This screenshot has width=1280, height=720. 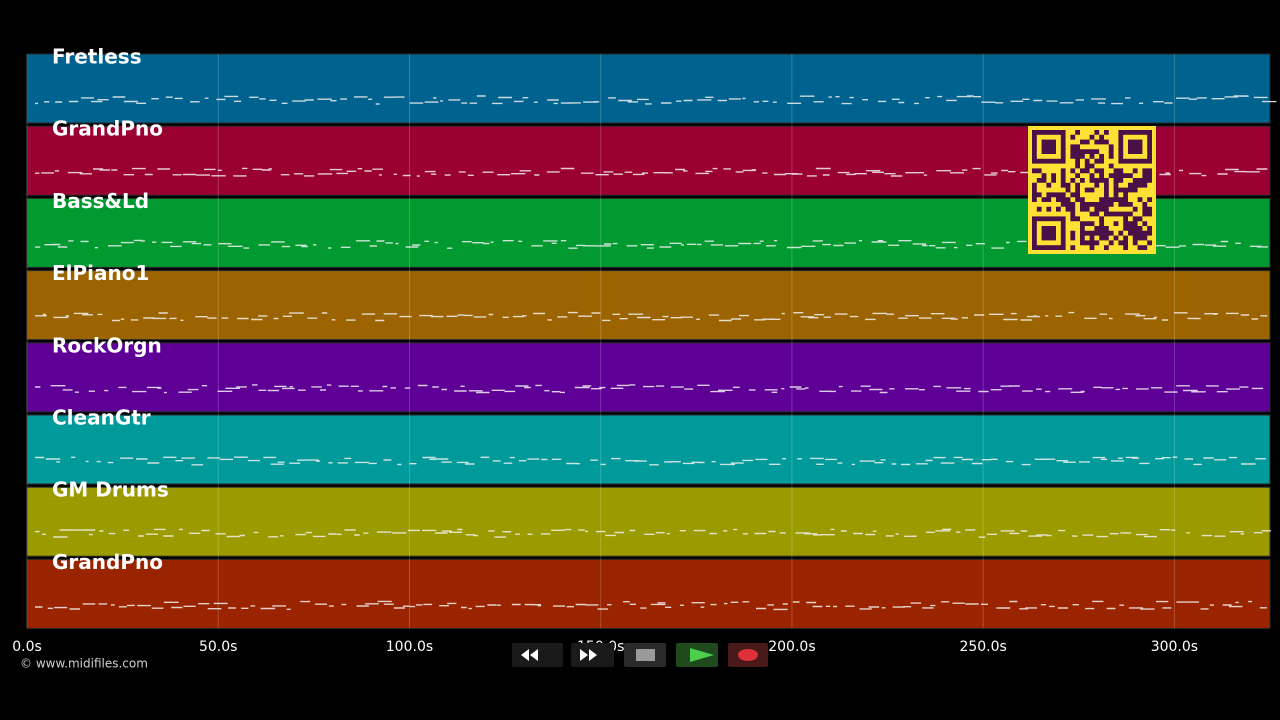 I want to click on qr-modules, so click(x=1092, y=190).